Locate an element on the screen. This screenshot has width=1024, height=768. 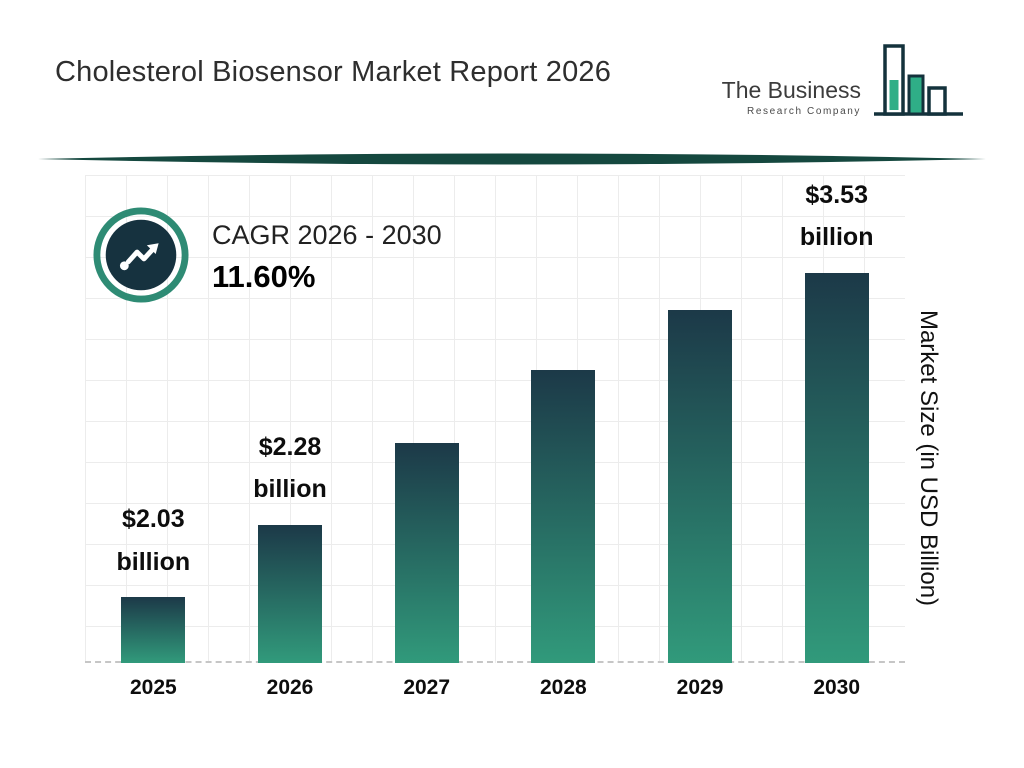
bar-slot-2025: $2.03 billion is located at coordinates (153, 419).